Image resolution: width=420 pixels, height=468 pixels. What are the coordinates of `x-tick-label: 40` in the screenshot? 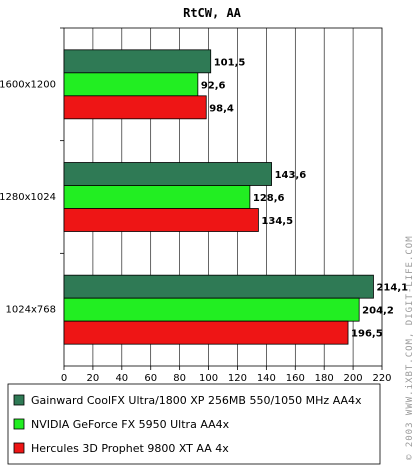 It's located at (121, 378).